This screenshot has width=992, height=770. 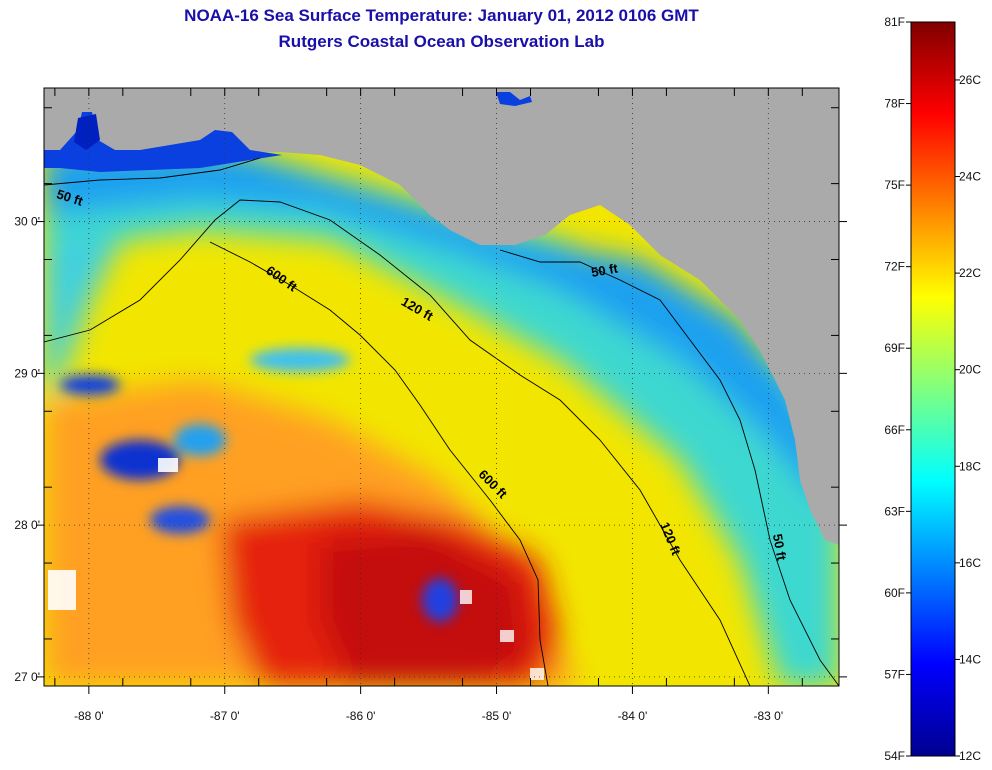 What do you see at coordinates (497, 716) in the screenshot?
I see `lon-tick-label: -85 0'` at bounding box center [497, 716].